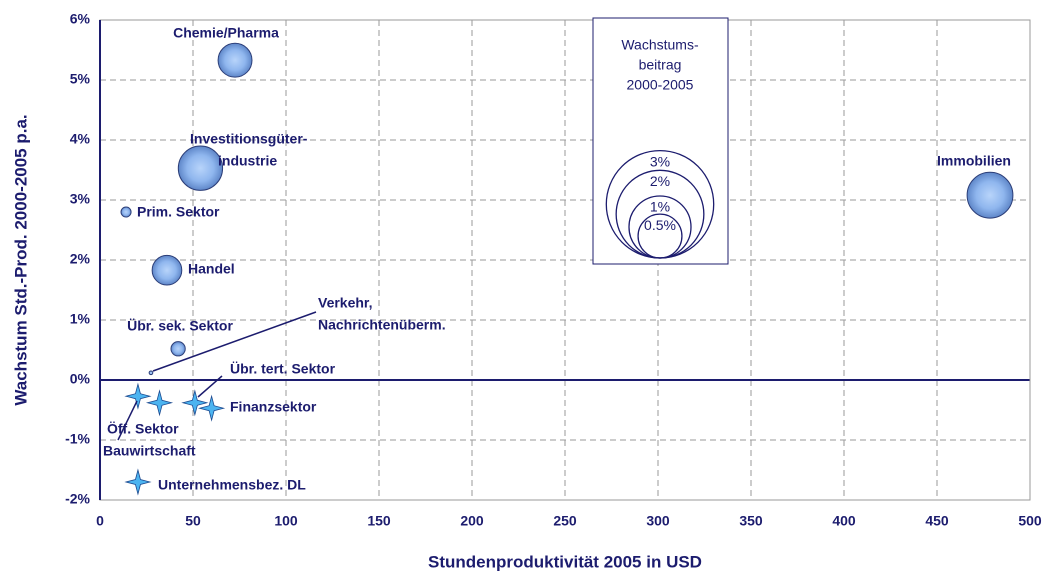 The width and height of the screenshot is (1050, 578). What do you see at coordinates (286, 521) in the screenshot?
I see `x-tick-label: 100` at bounding box center [286, 521].